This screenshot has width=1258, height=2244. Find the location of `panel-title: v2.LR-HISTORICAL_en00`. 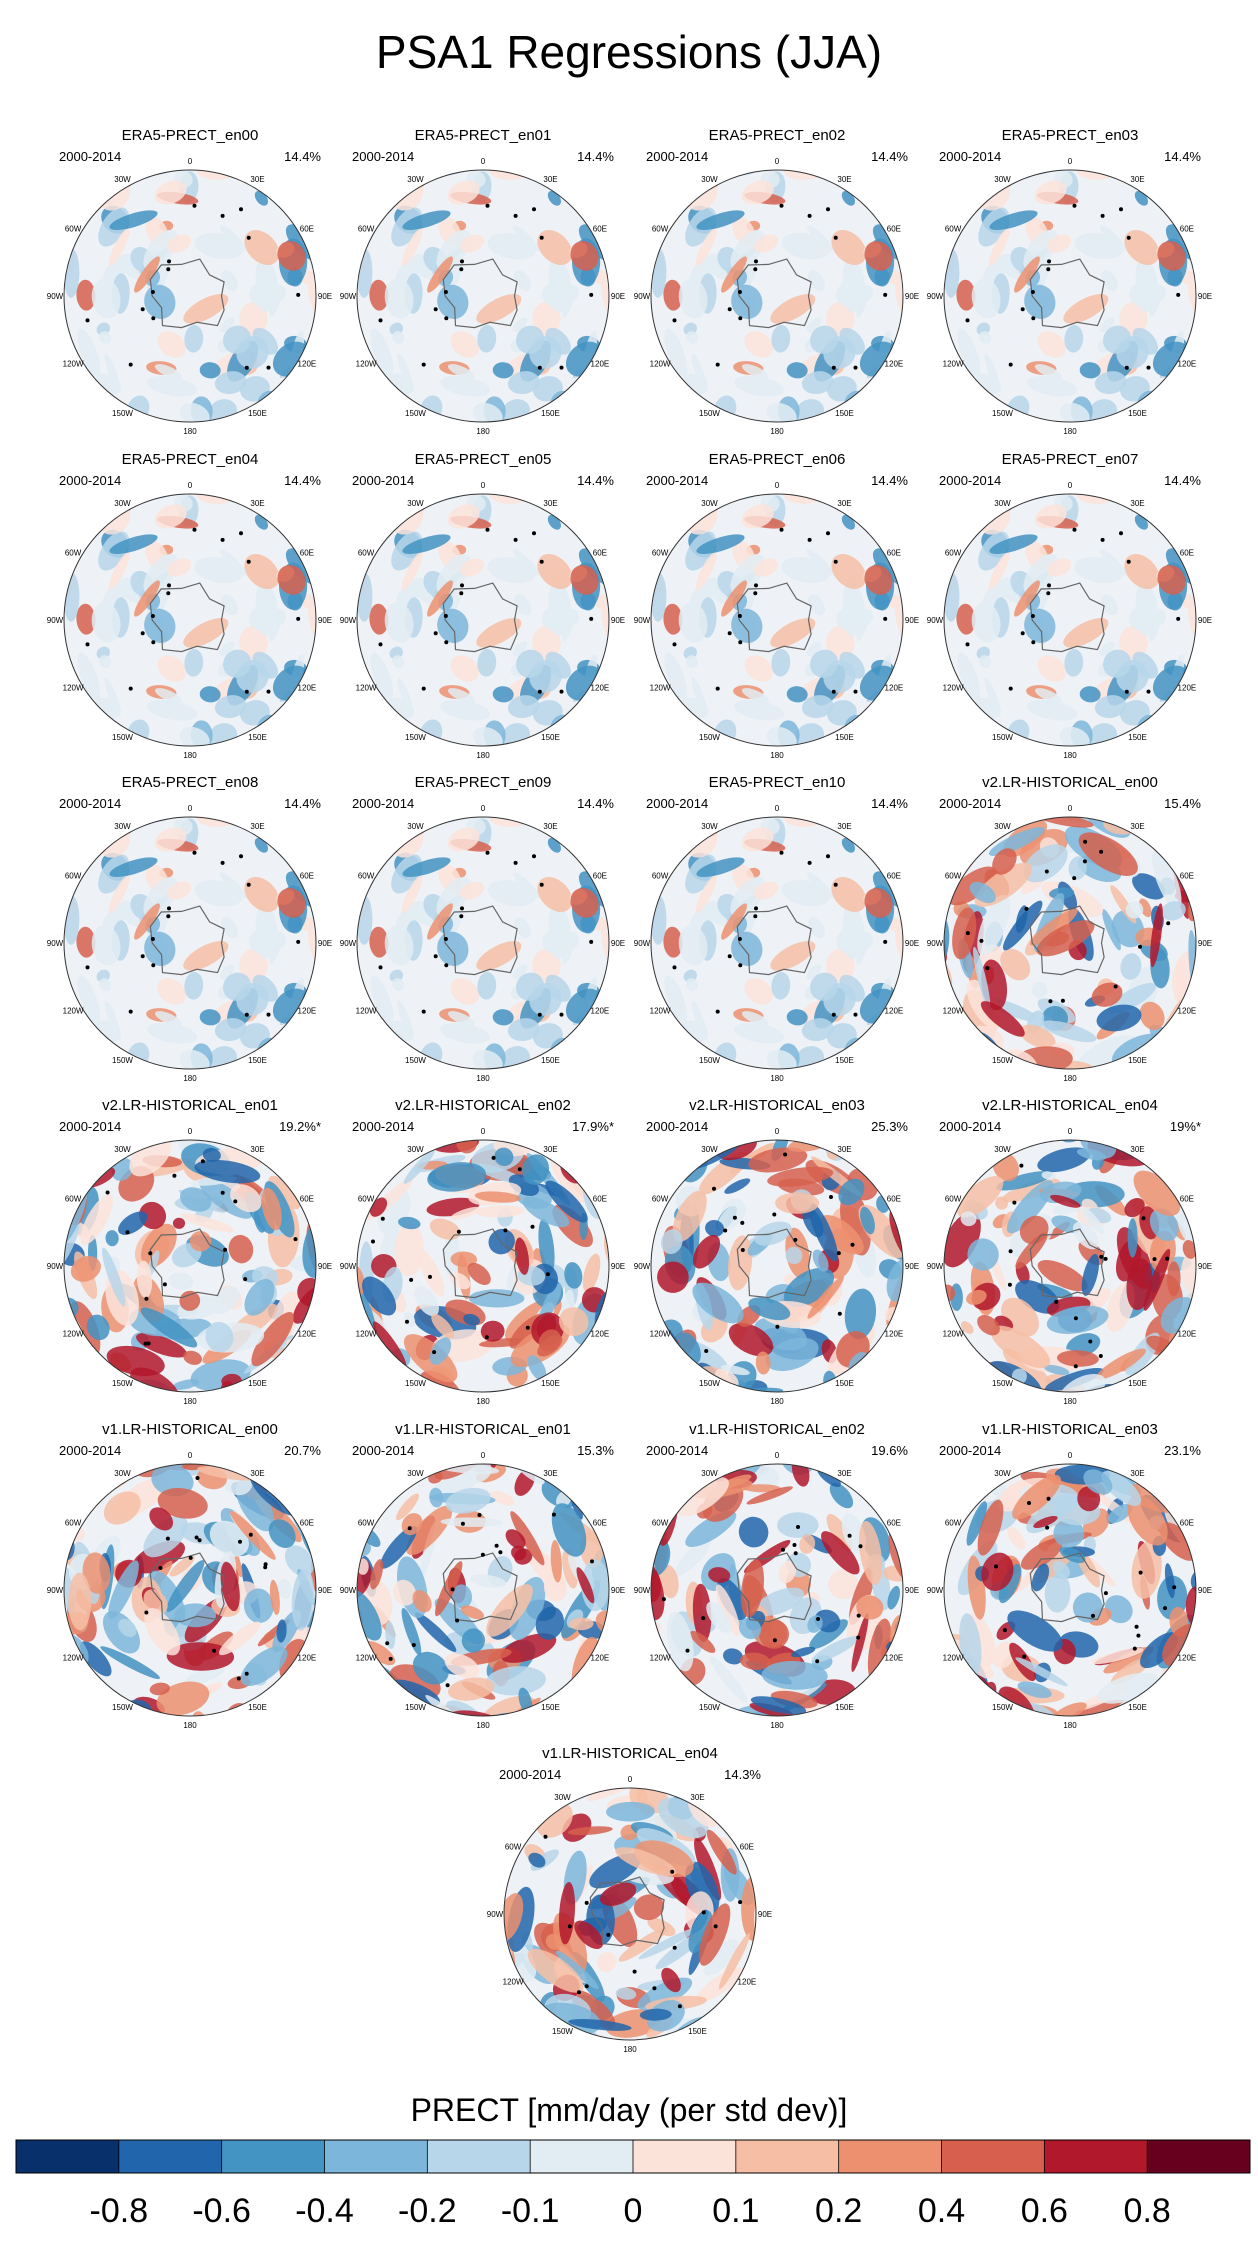

panel-title: v2.LR-HISTORICAL_en00 is located at coordinates (1070, 782).